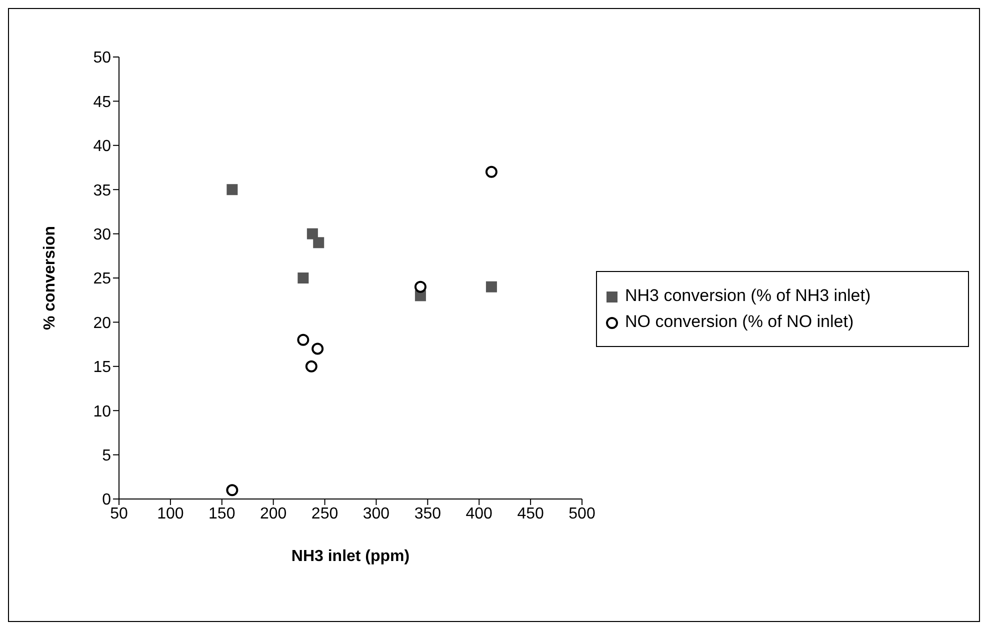  I want to click on x-tick-label: 300, so click(376, 513).